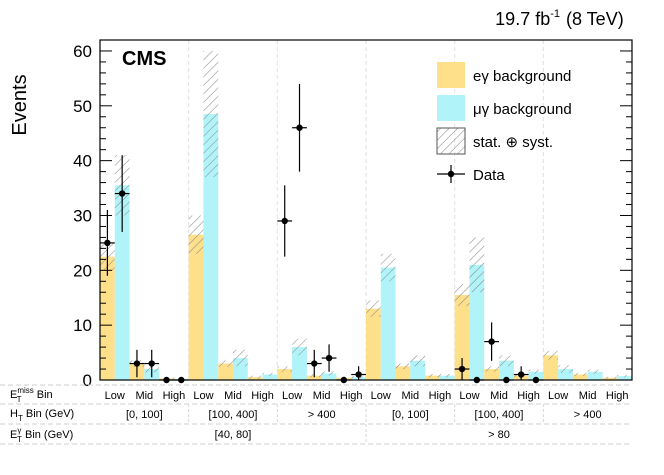  What do you see at coordinates (82, 215) in the screenshot?
I see `y-tick-label: 30` at bounding box center [82, 215].